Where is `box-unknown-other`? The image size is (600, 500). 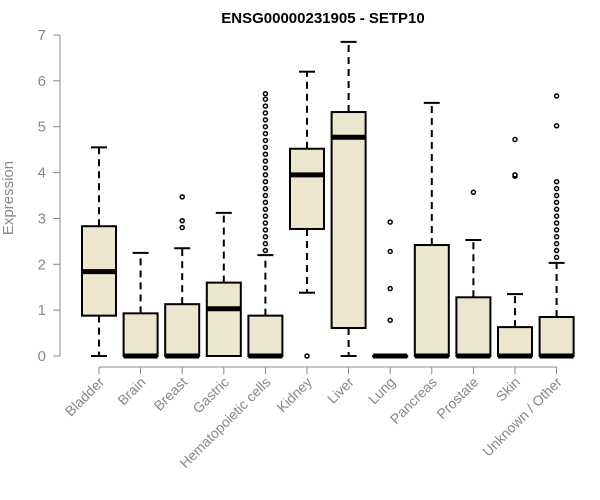 box-unknown-other is located at coordinates (556, 226).